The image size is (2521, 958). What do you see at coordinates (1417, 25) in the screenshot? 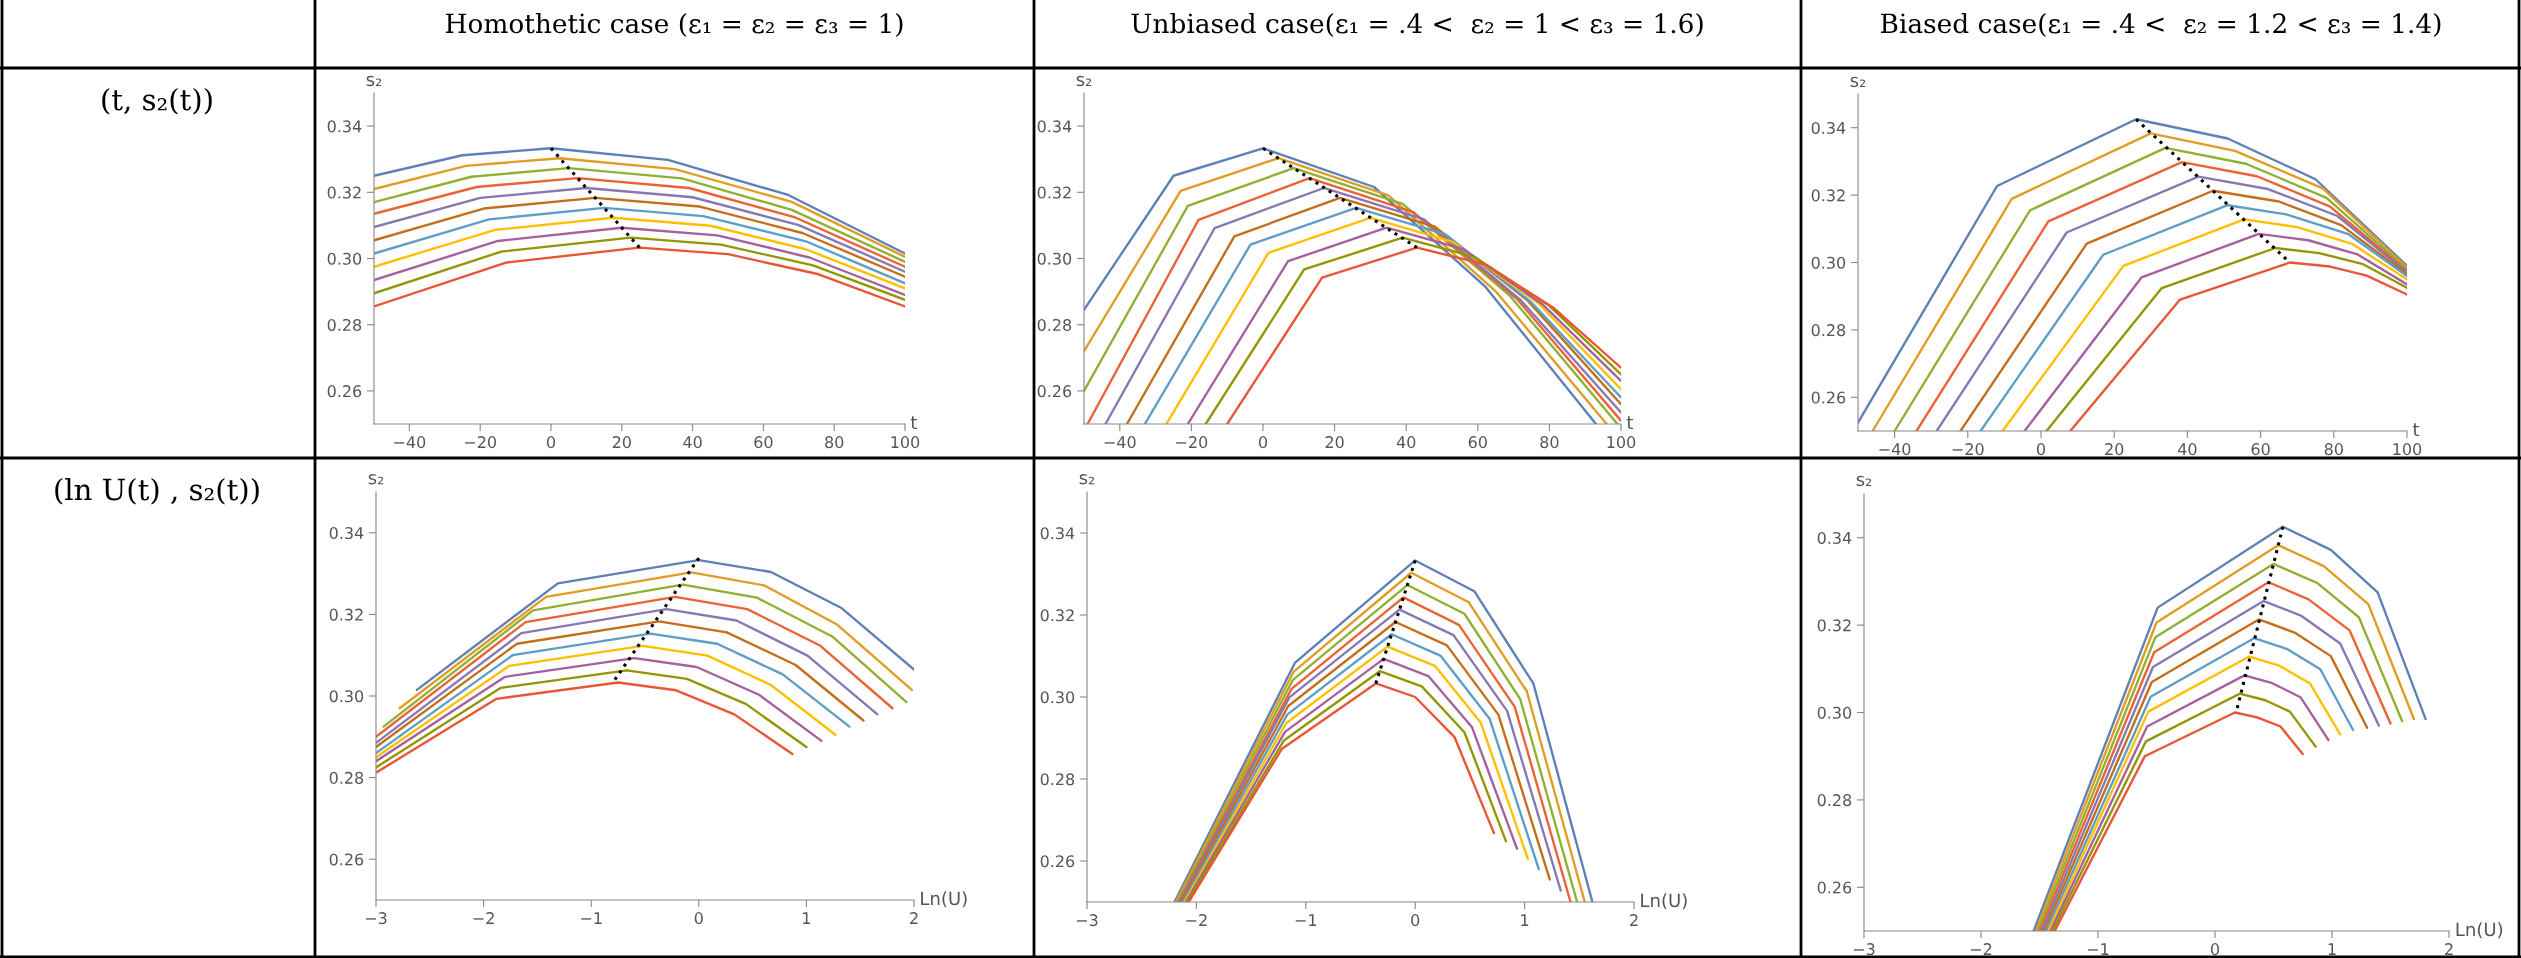
I see `chart-title: Unbiased case(ε₁ = .4 < ε₂ = 1 < ε₃ = 1.6)` at bounding box center [1417, 25].